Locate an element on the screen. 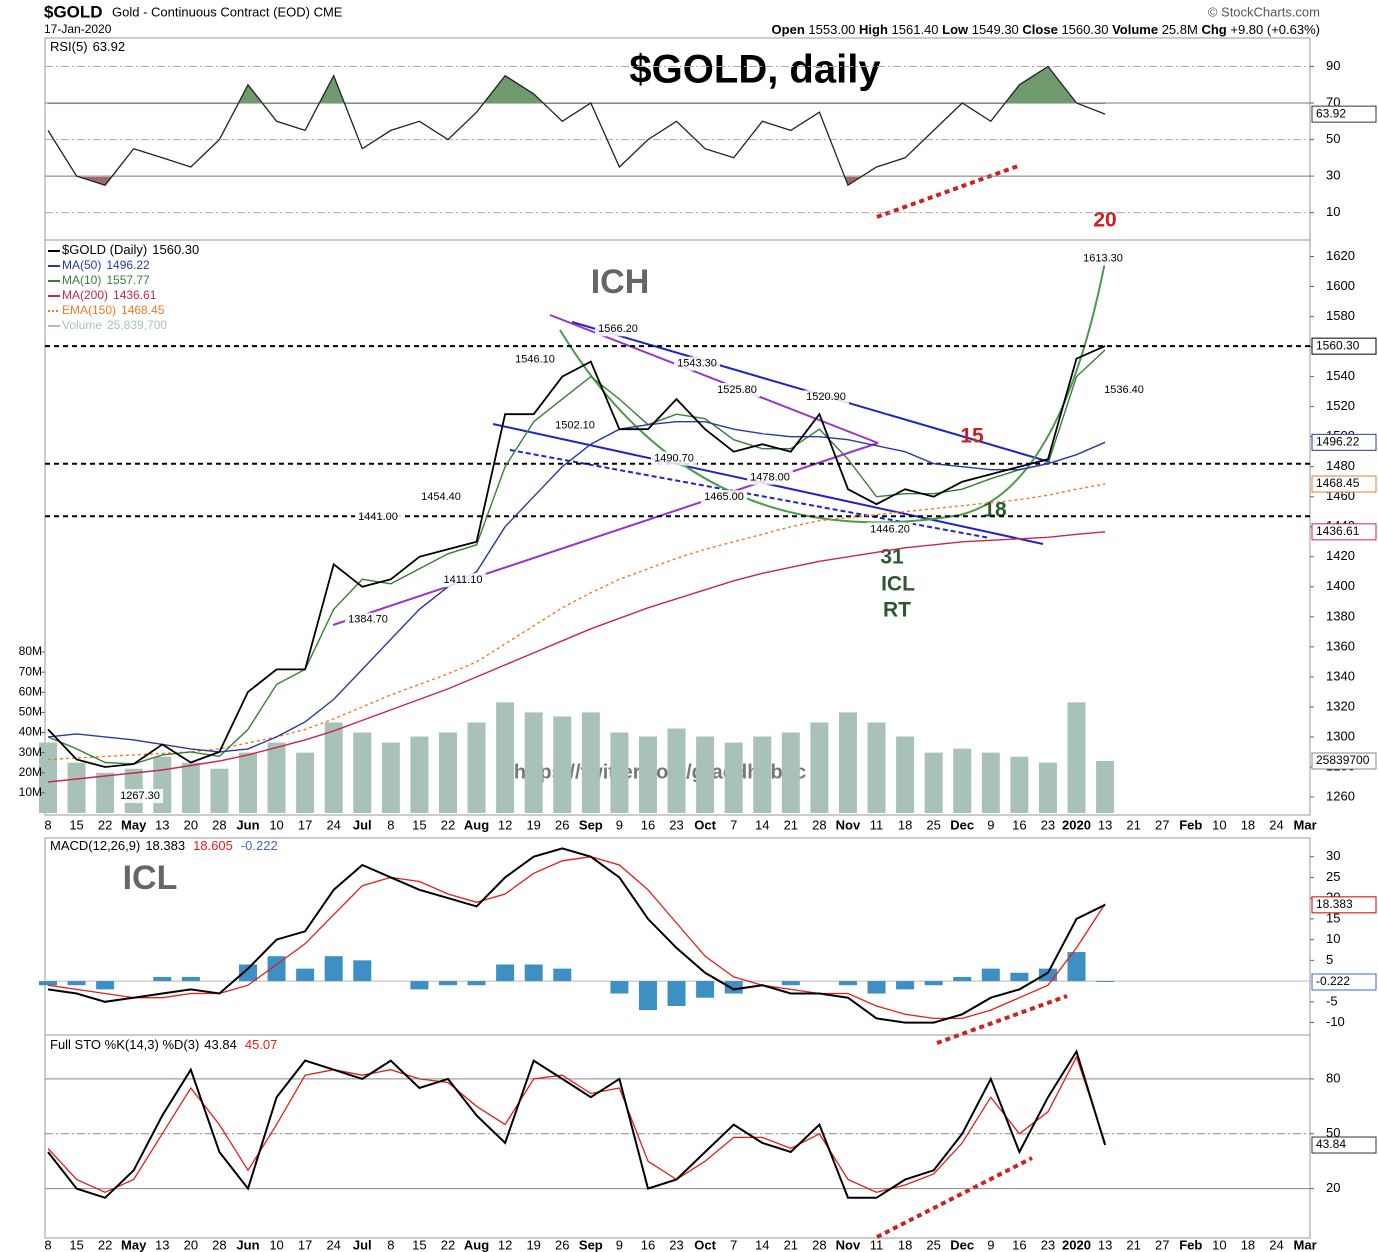  legend-name: RSI(5) is located at coordinates (69, 46).